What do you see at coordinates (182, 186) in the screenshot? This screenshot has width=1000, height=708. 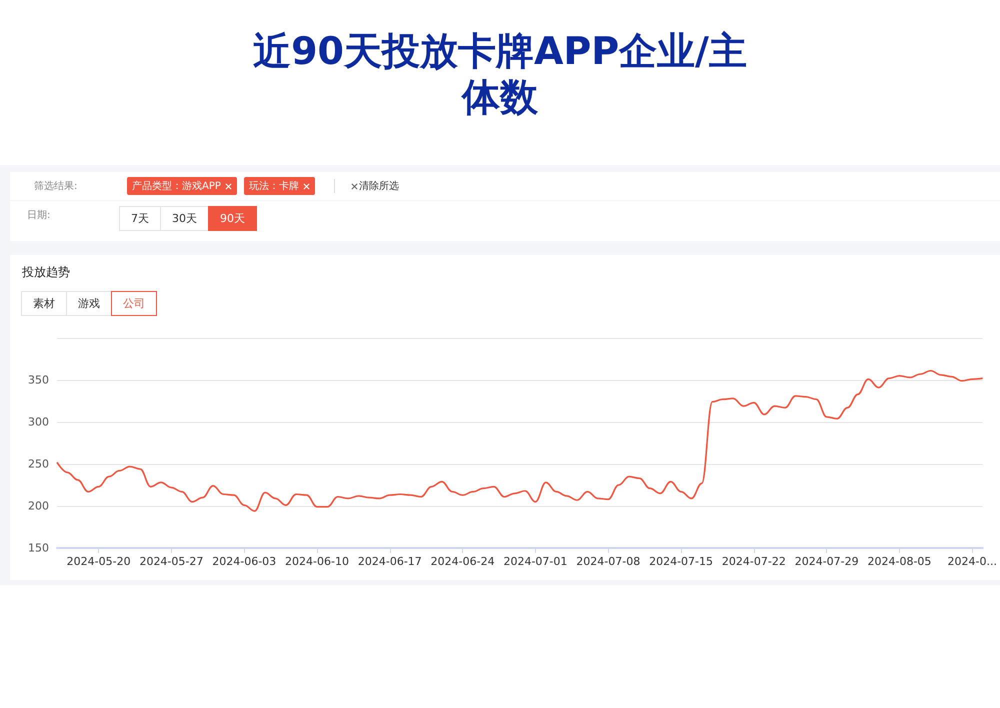 I see `text: 产品类型：游戏APP` at bounding box center [182, 186].